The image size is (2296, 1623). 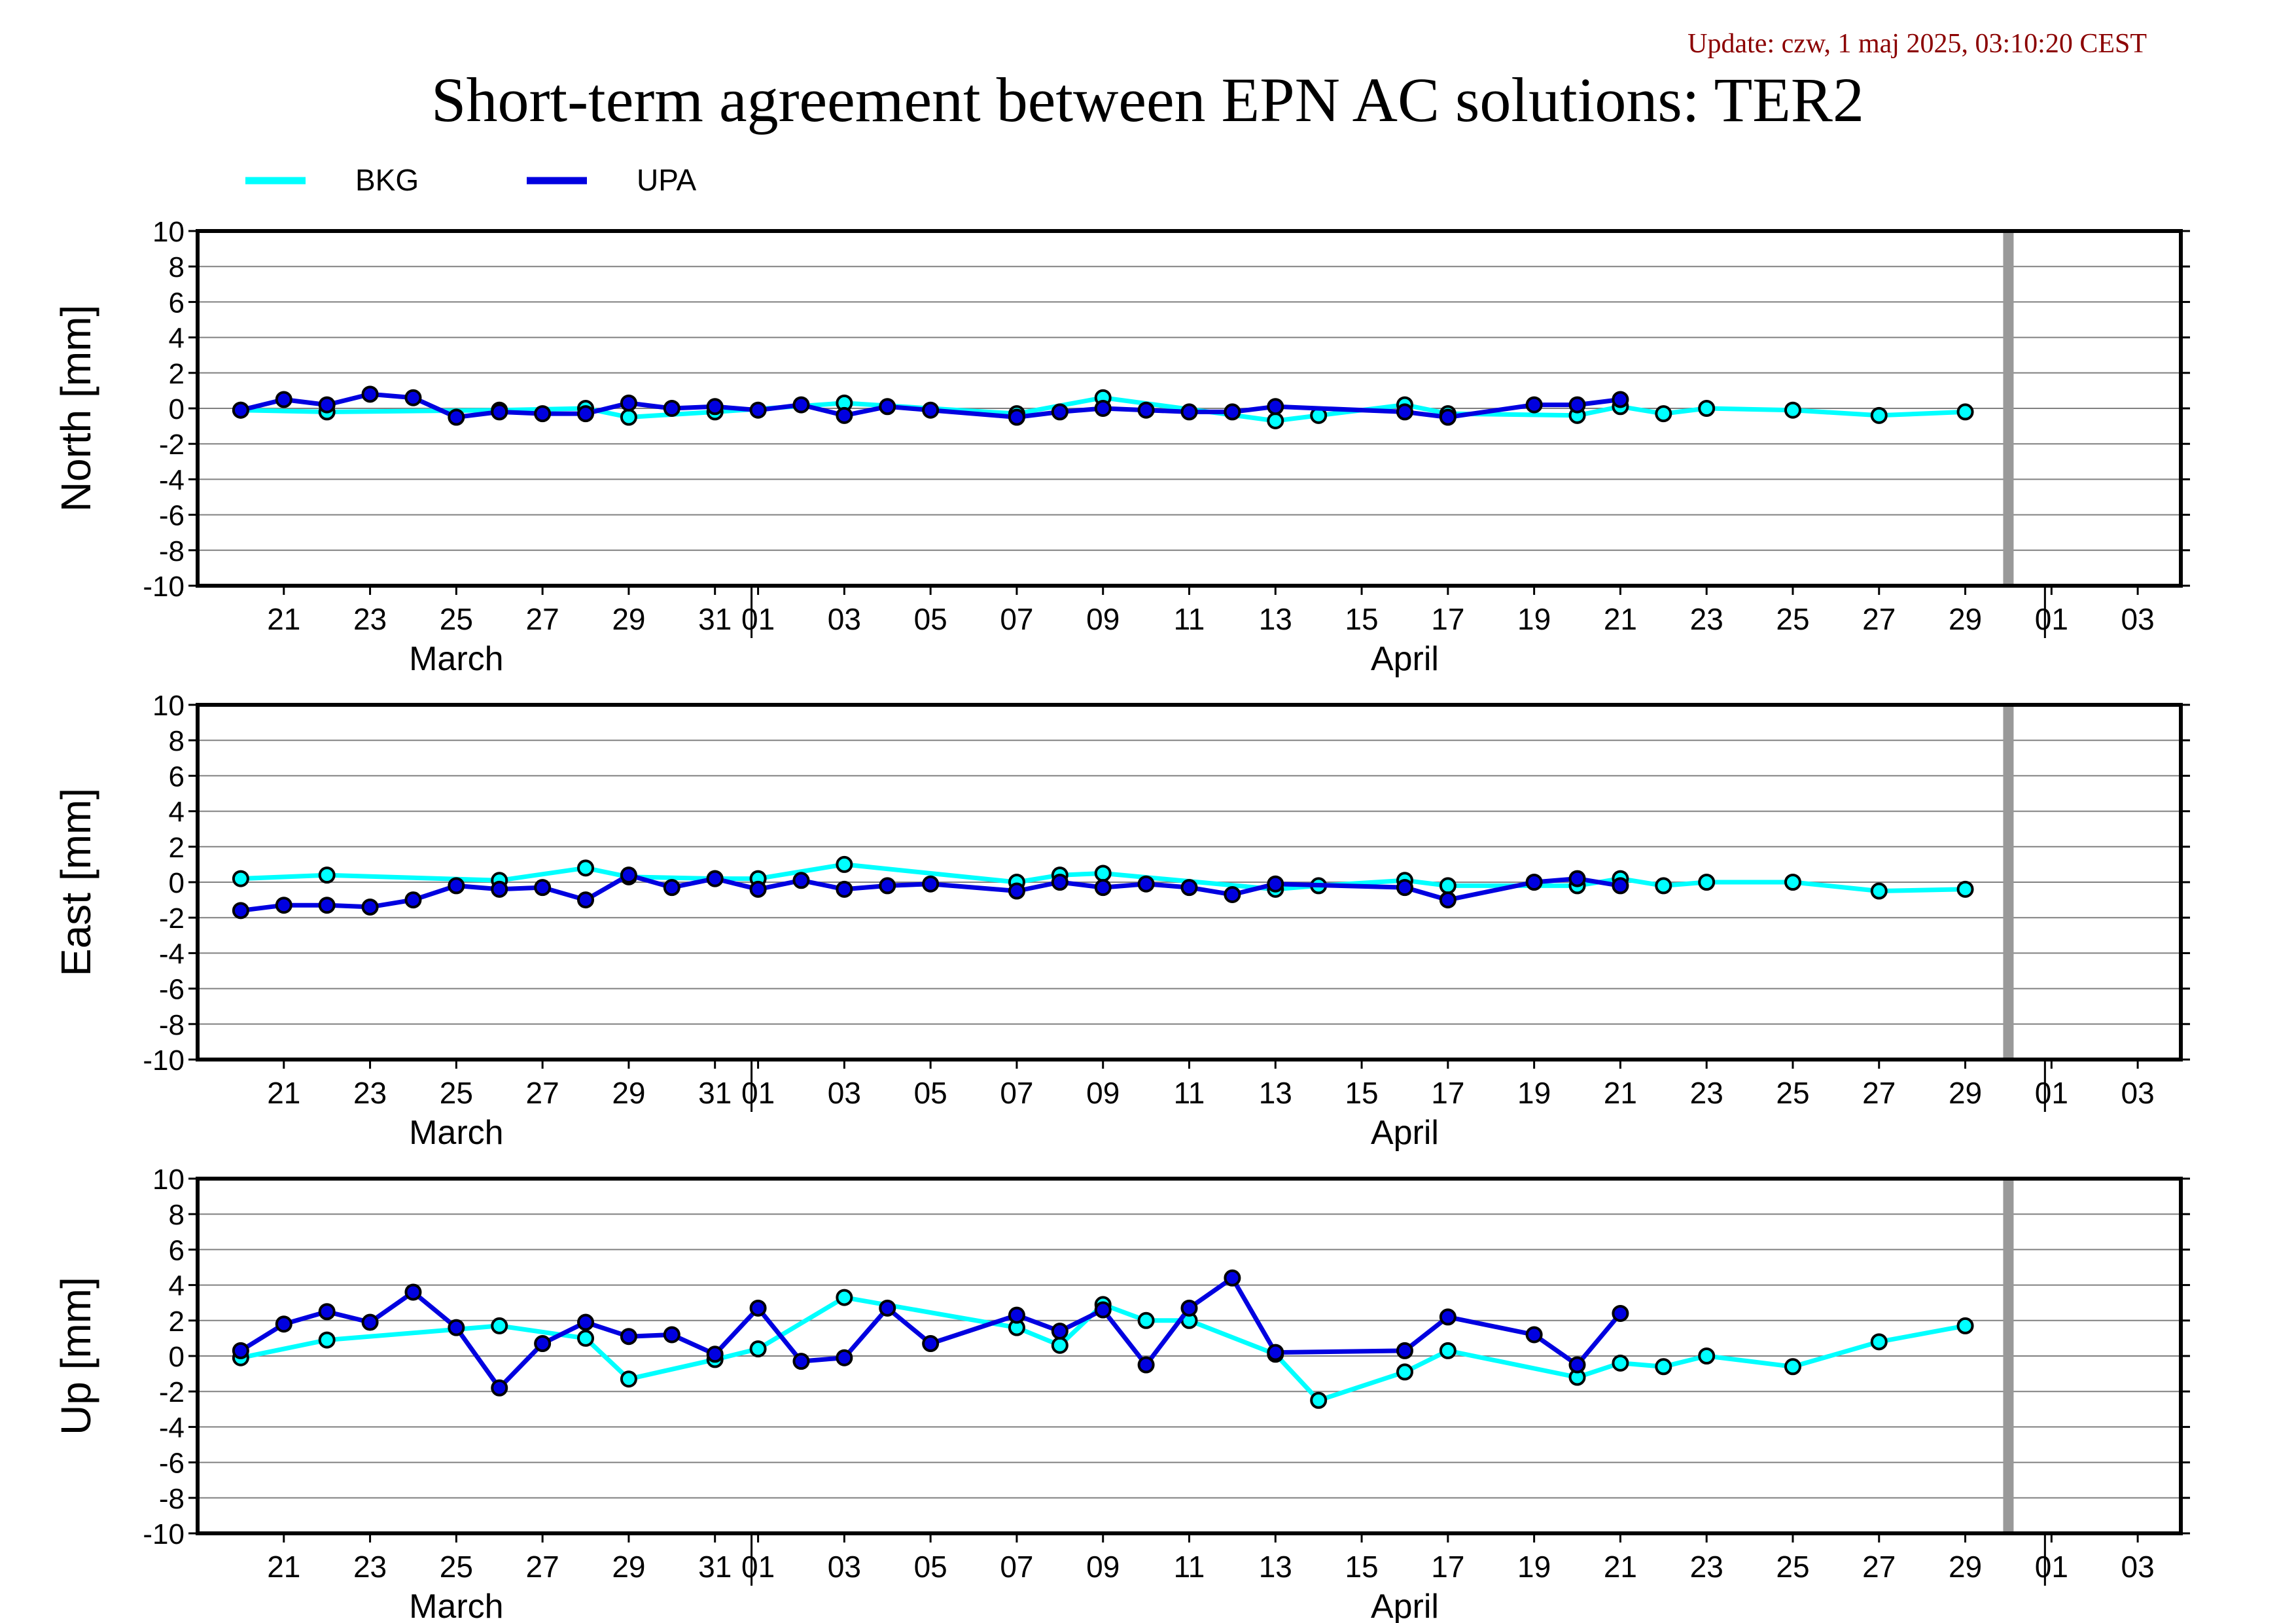 I want to click on y-axis-label: North [mm], so click(x=76, y=408).